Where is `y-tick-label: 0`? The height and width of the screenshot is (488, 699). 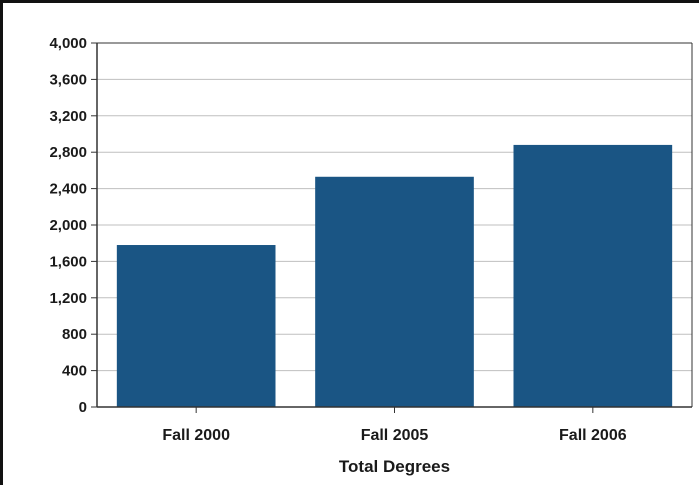
y-tick-label: 0 is located at coordinates (83, 407).